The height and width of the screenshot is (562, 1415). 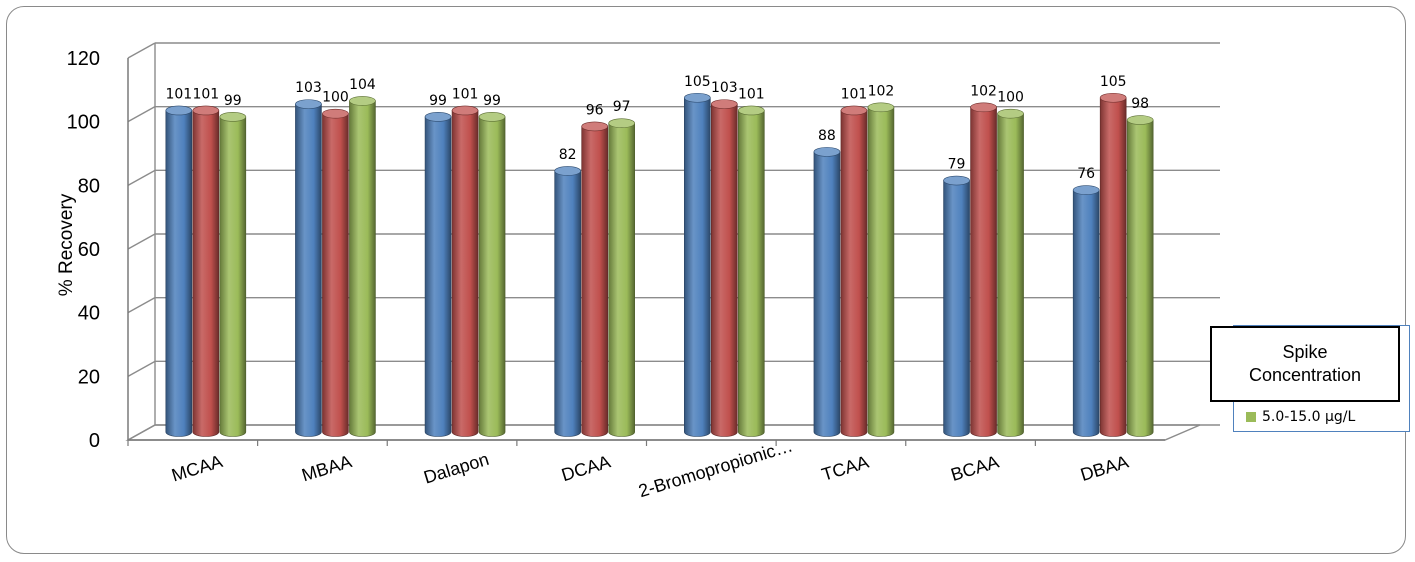 What do you see at coordinates (1086, 174) in the screenshot?
I see `data-label: 76` at bounding box center [1086, 174].